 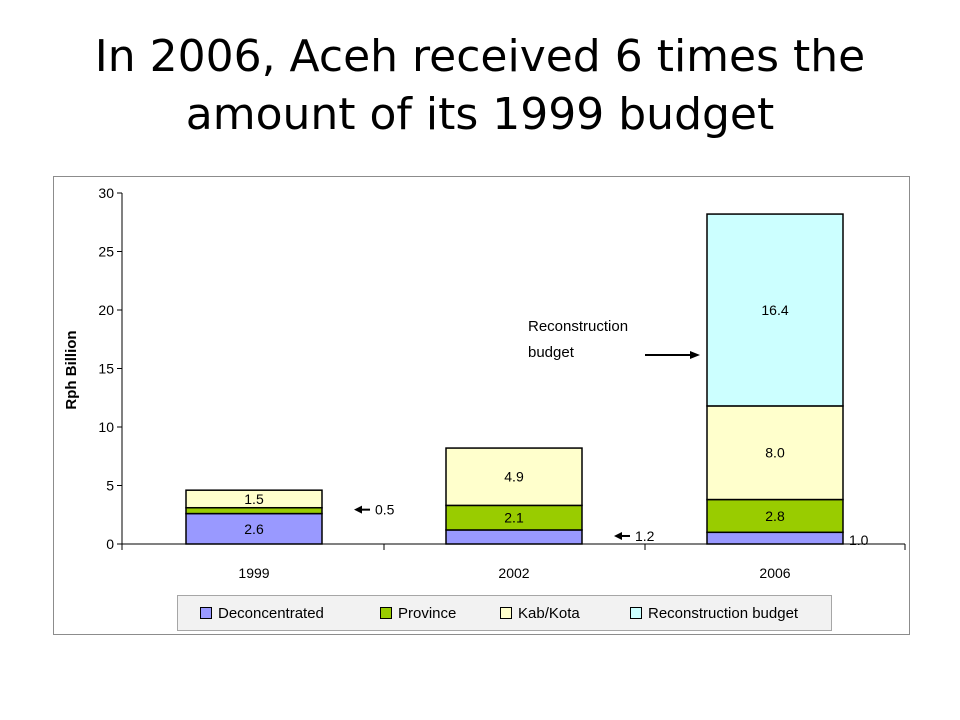 I want to click on data-label: 0.5, so click(x=385, y=510).